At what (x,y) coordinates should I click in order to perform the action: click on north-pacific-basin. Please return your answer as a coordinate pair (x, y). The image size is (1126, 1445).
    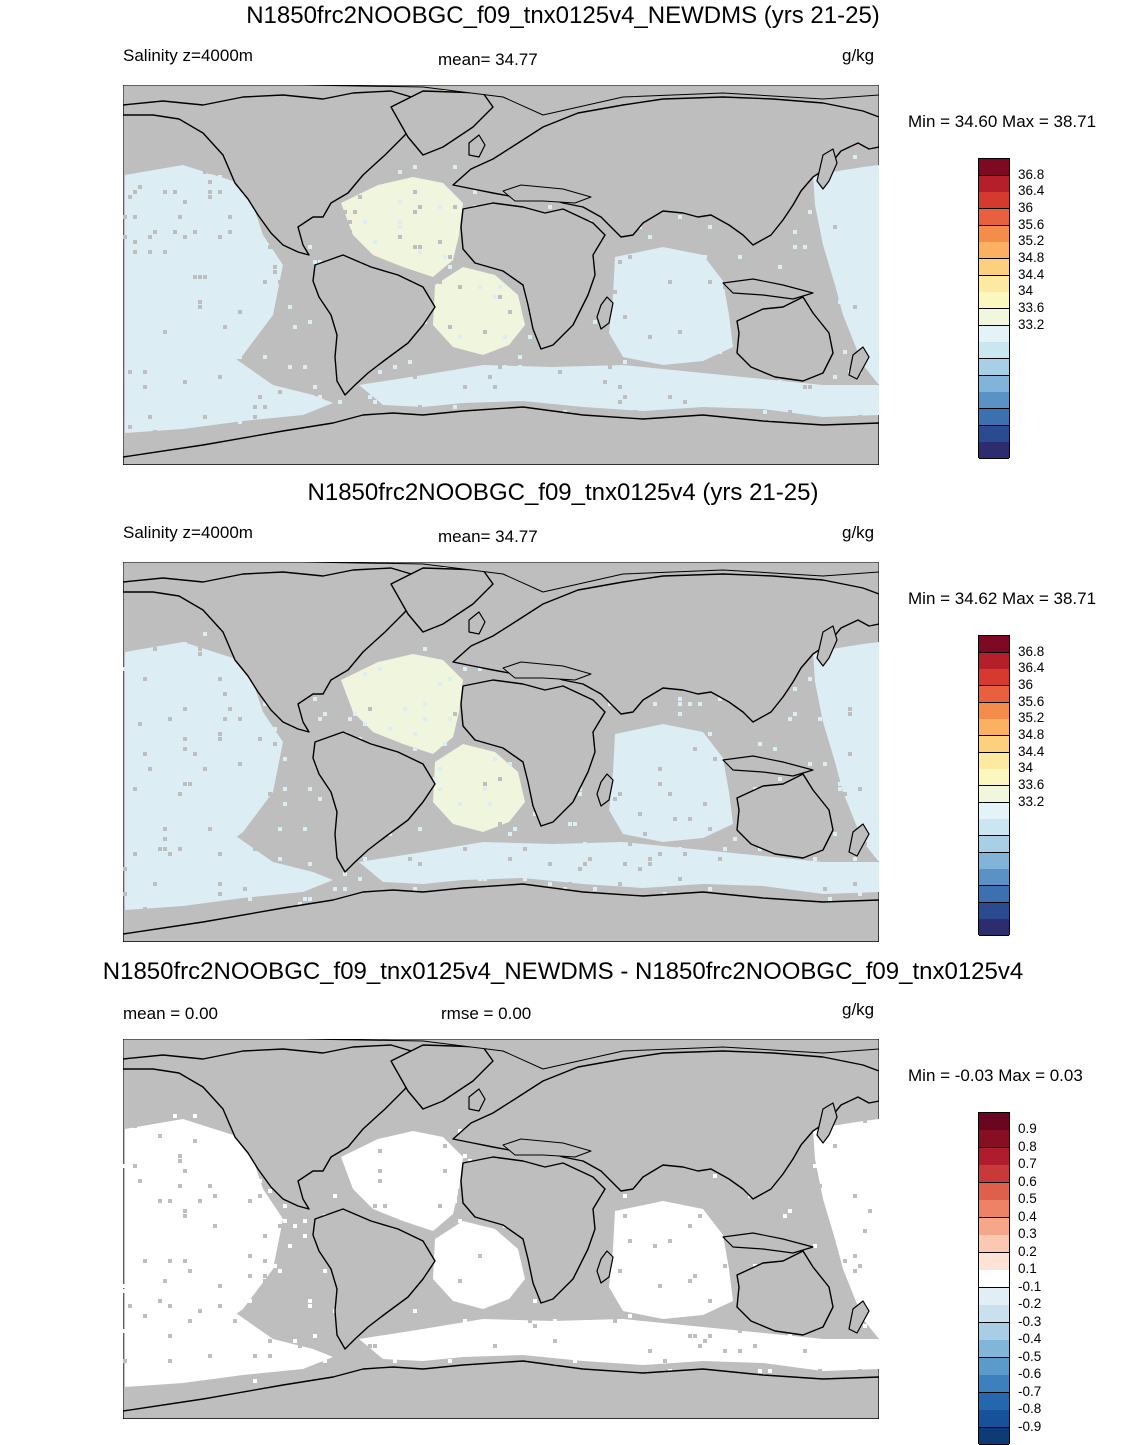
    Looking at the image, I should click on (204, 285).